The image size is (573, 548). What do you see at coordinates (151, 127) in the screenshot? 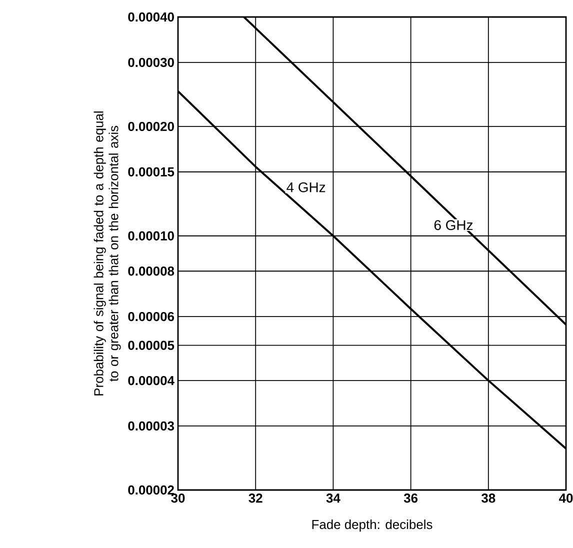
I see `y-tick-label: 0.00020` at bounding box center [151, 127].